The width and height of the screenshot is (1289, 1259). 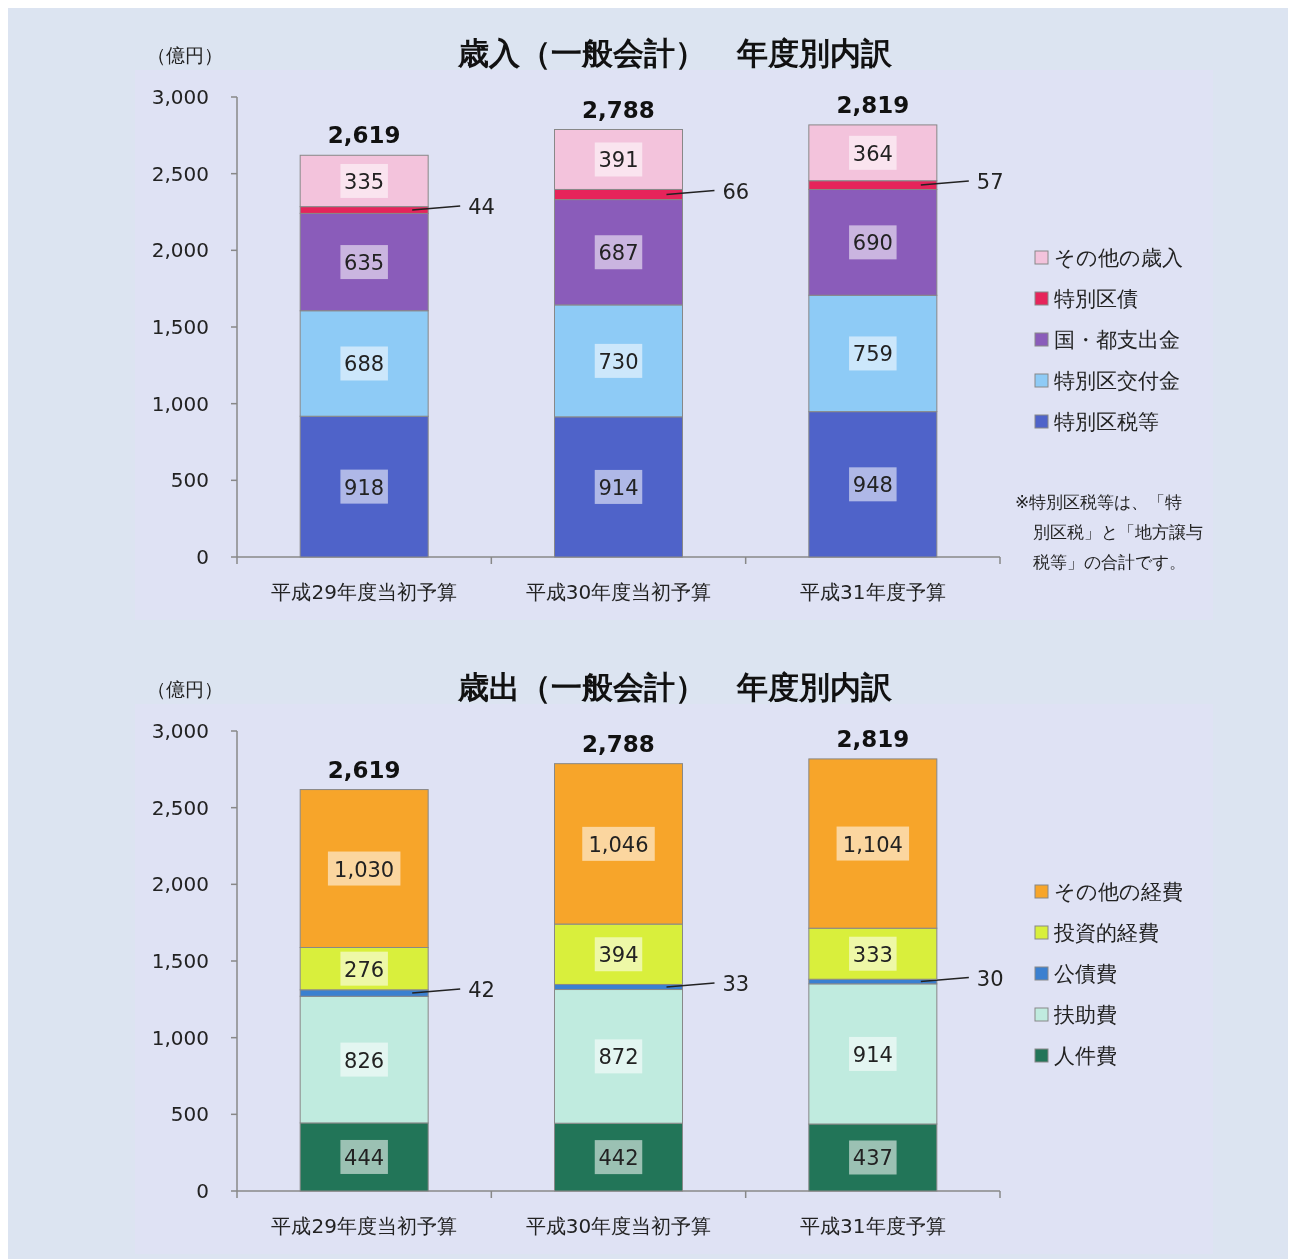 I want to click on data-label: 826, so click(x=364, y=1060).